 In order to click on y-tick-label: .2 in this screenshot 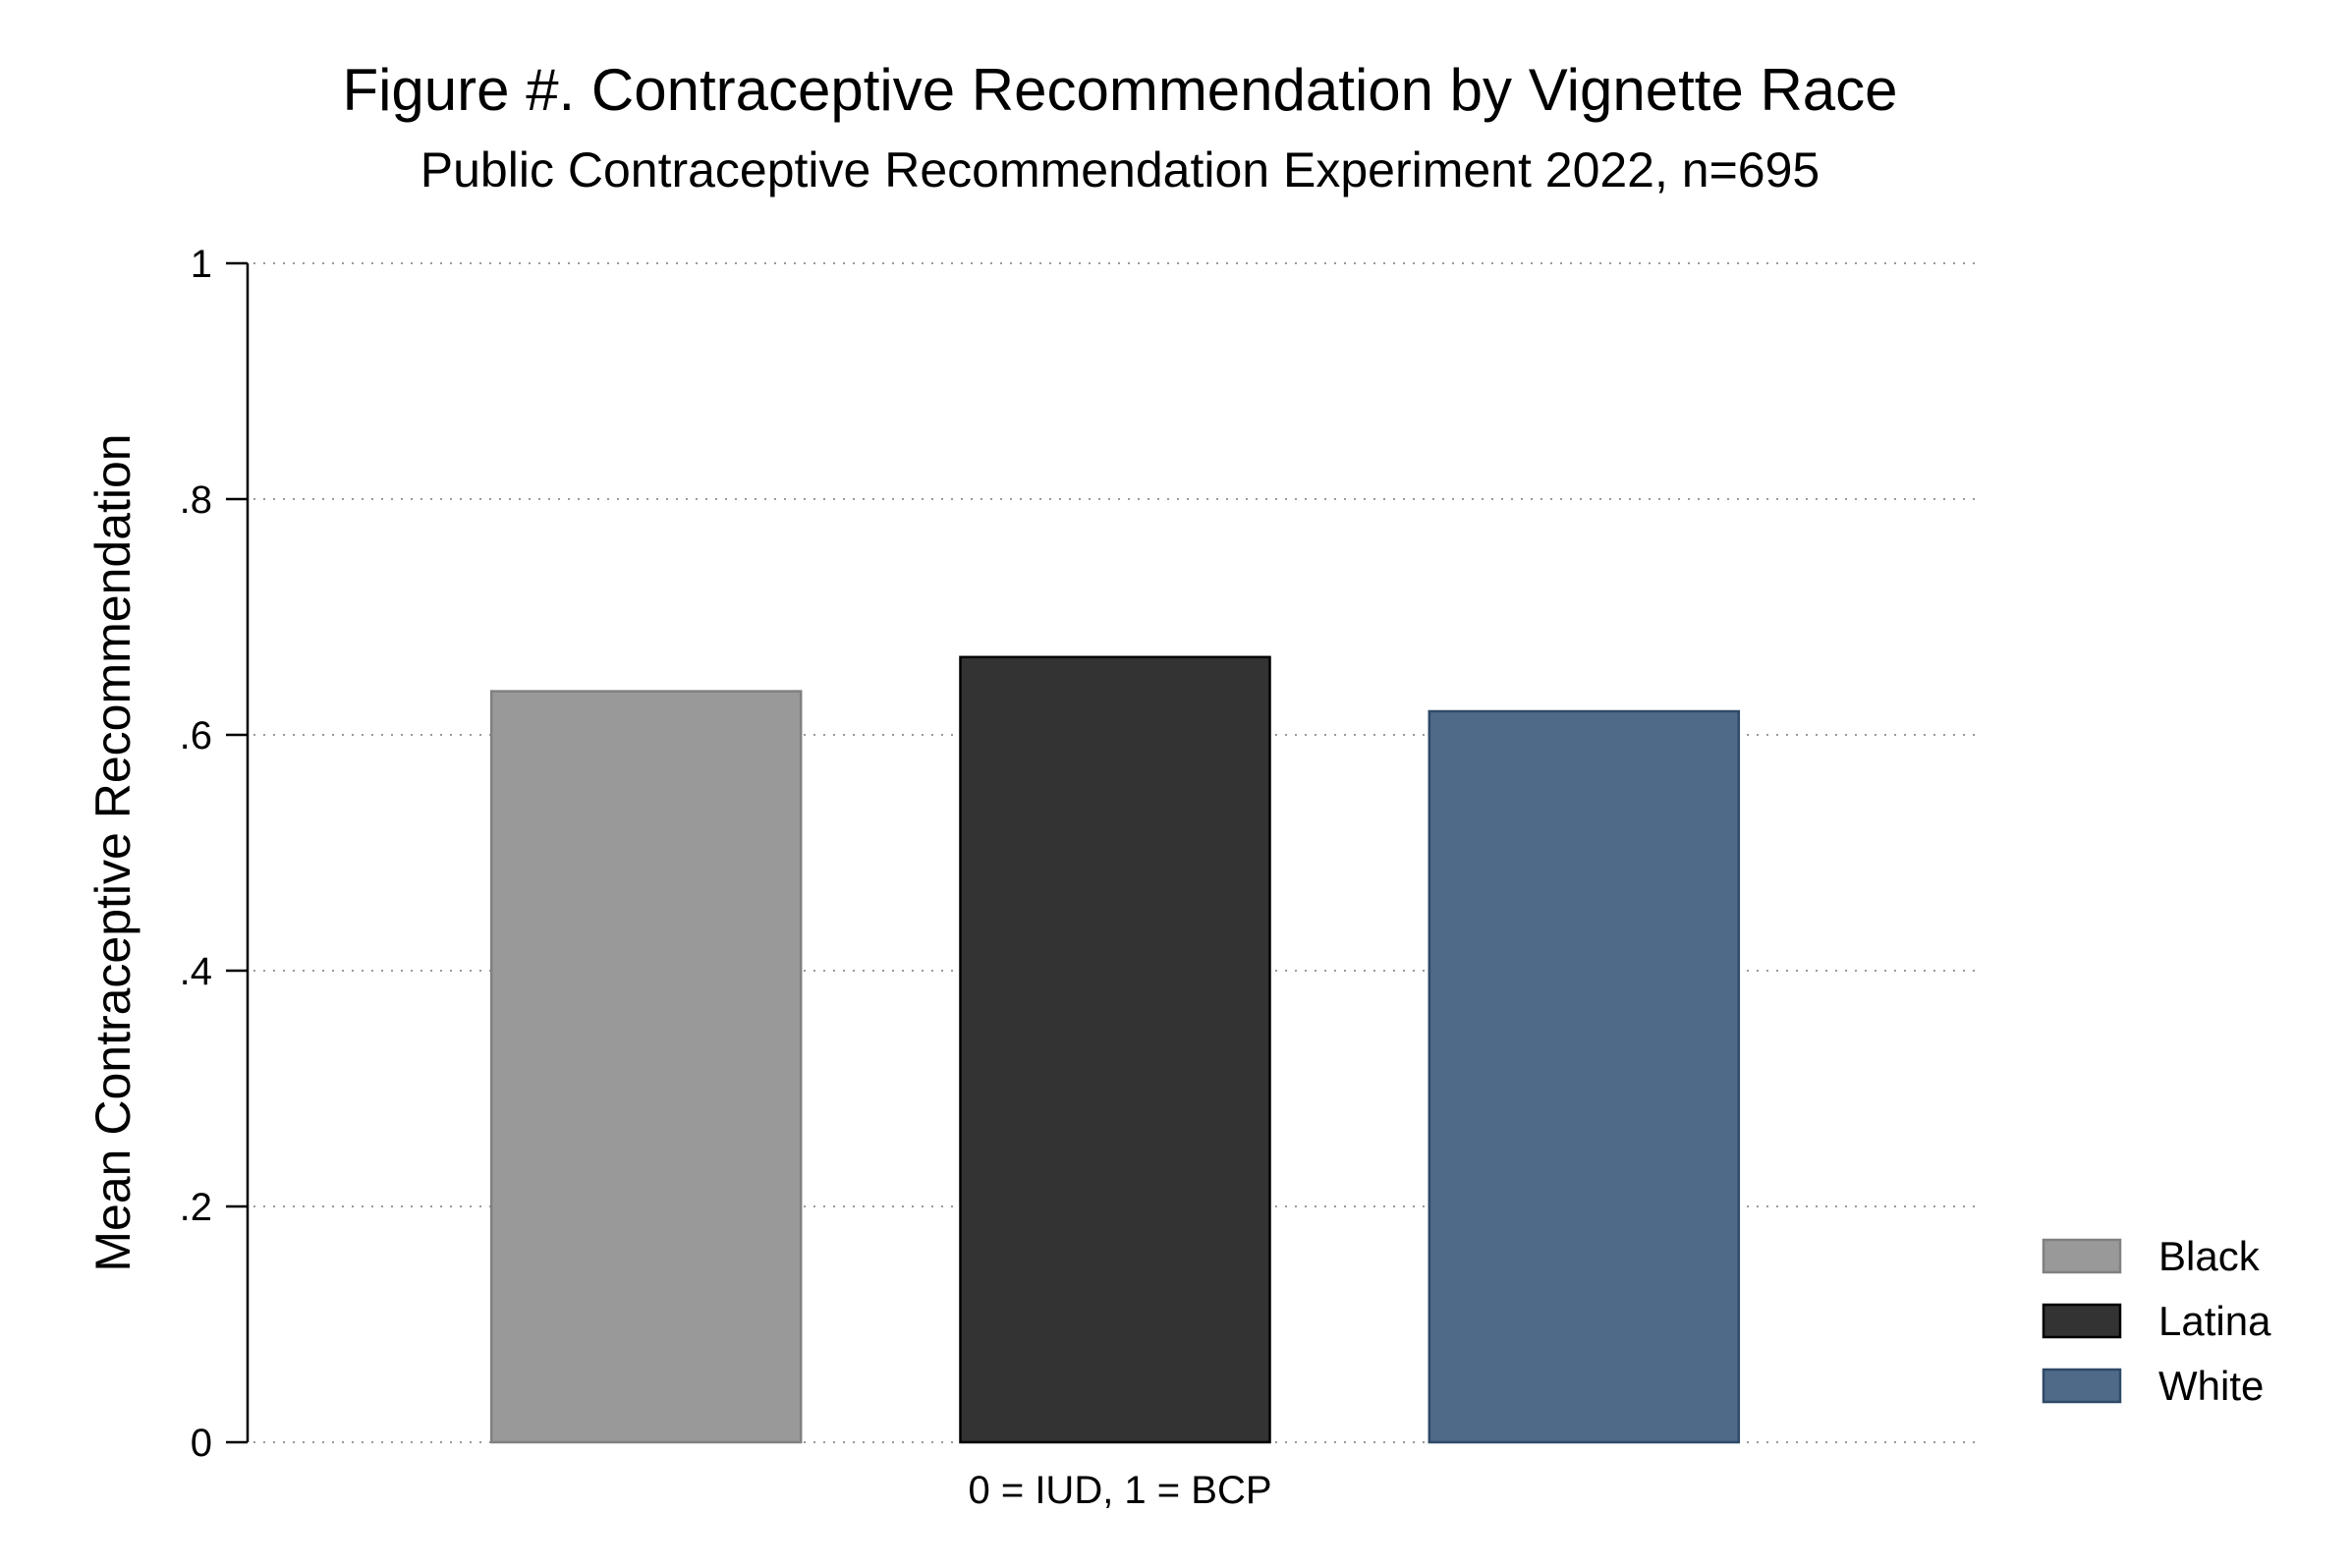, I will do `click(196, 1207)`.